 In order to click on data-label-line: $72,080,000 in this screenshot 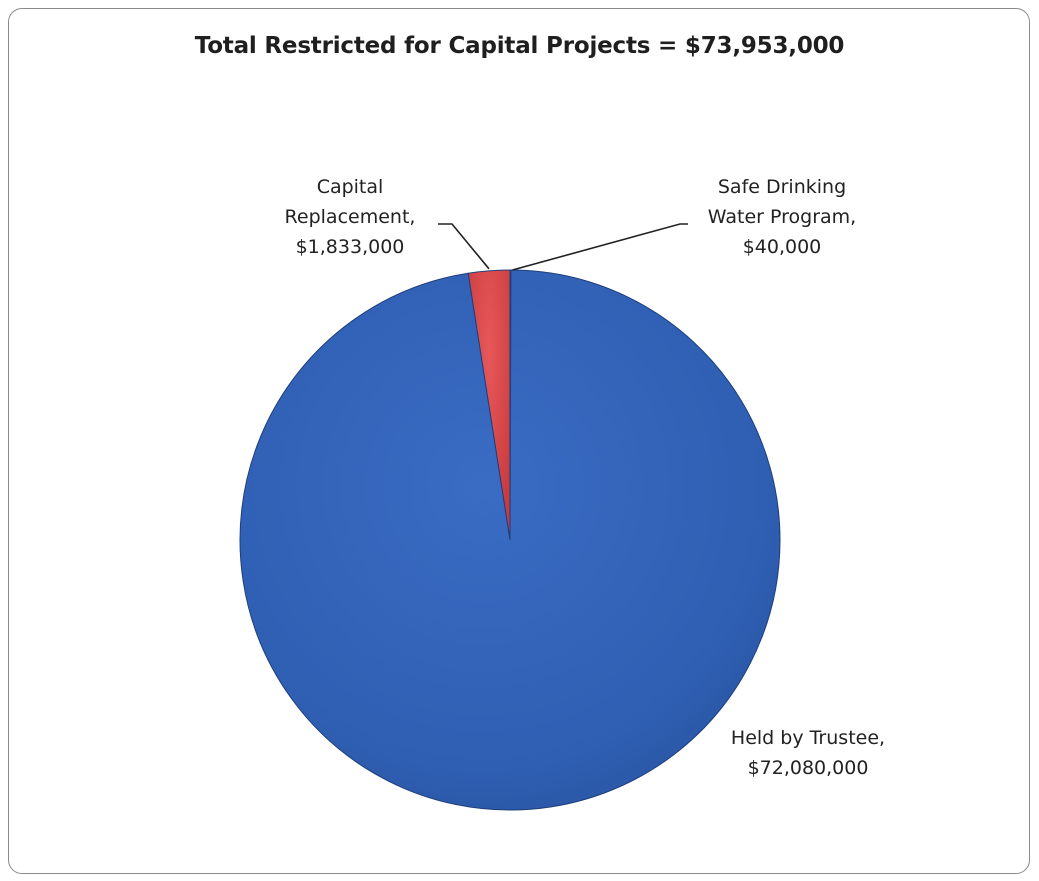, I will do `click(808, 768)`.